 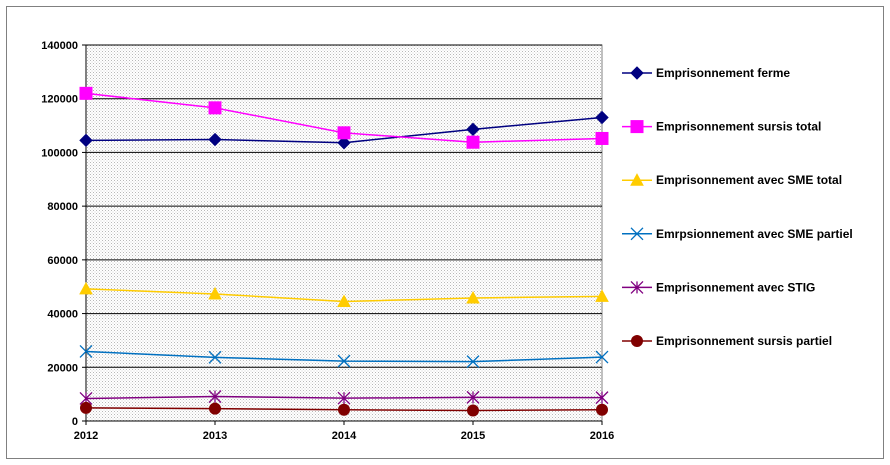 What do you see at coordinates (62, 315) in the screenshot?
I see `y-tick-label: 40000` at bounding box center [62, 315].